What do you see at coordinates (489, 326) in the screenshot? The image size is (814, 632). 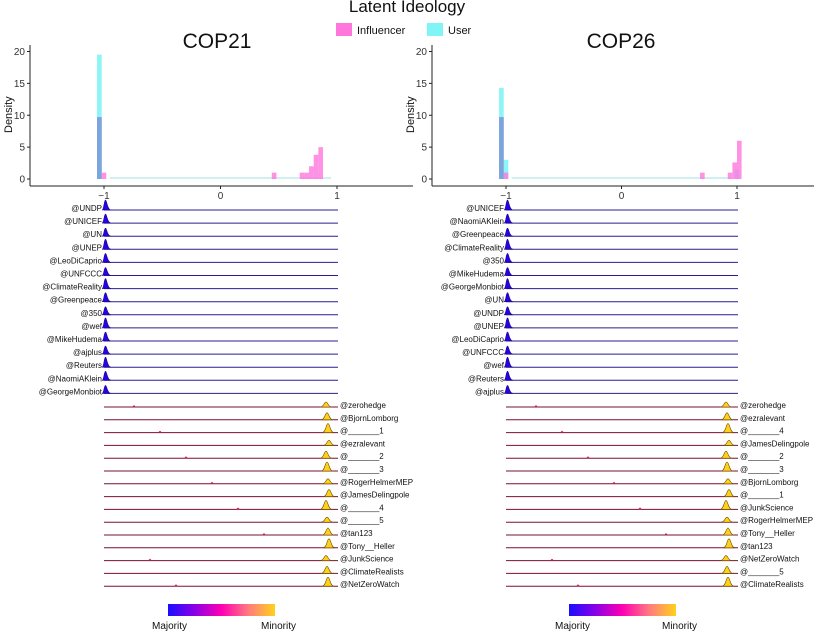 I see `ridge-label-majority-cop26: @UNEP` at bounding box center [489, 326].